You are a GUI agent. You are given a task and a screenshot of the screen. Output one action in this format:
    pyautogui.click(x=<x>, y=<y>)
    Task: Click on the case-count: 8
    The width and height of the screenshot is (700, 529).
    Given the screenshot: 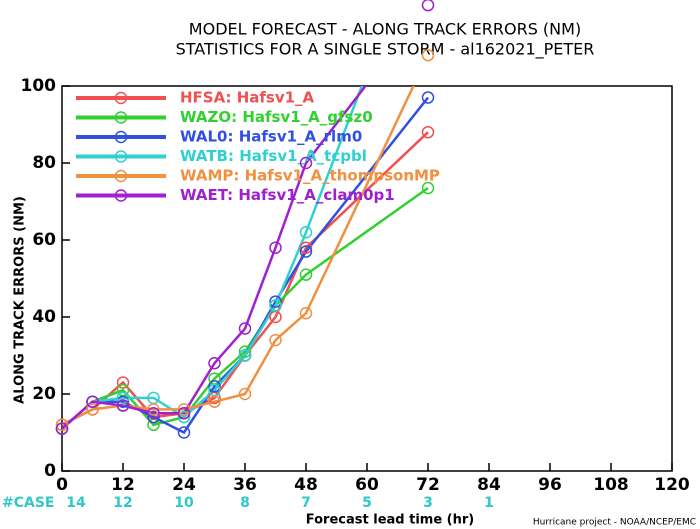 What is the action you would take?
    pyautogui.click(x=245, y=503)
    